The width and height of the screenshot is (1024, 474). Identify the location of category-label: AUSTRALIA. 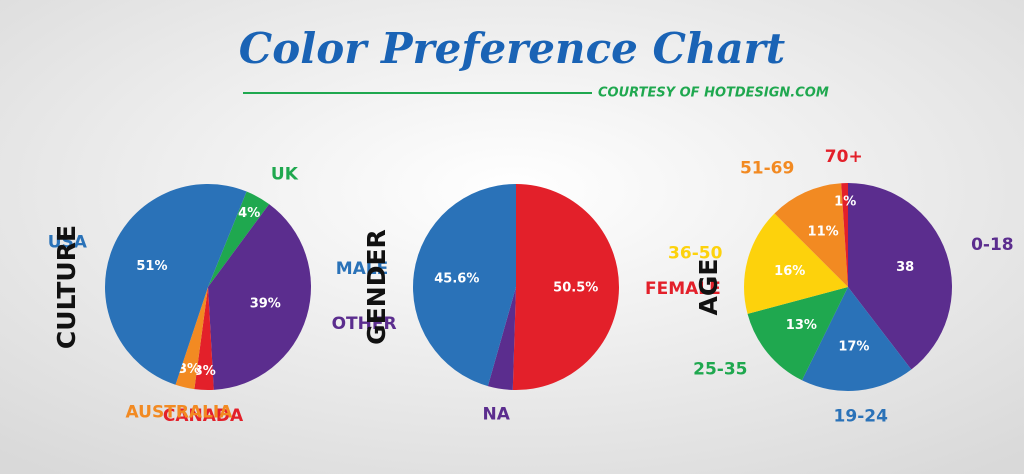
(180, 413).